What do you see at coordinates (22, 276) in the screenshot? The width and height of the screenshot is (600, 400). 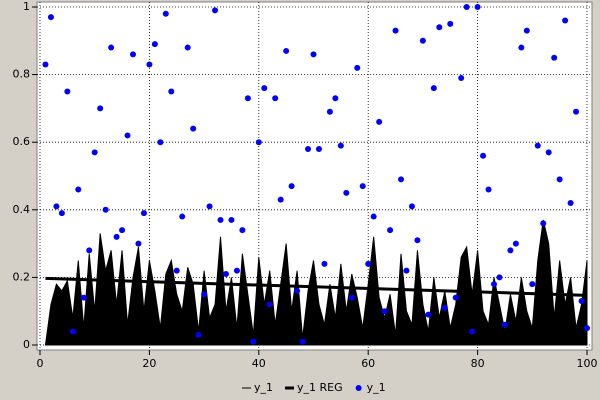 I see `y-tick-label: 0.2` at bounding box center [22, 276].